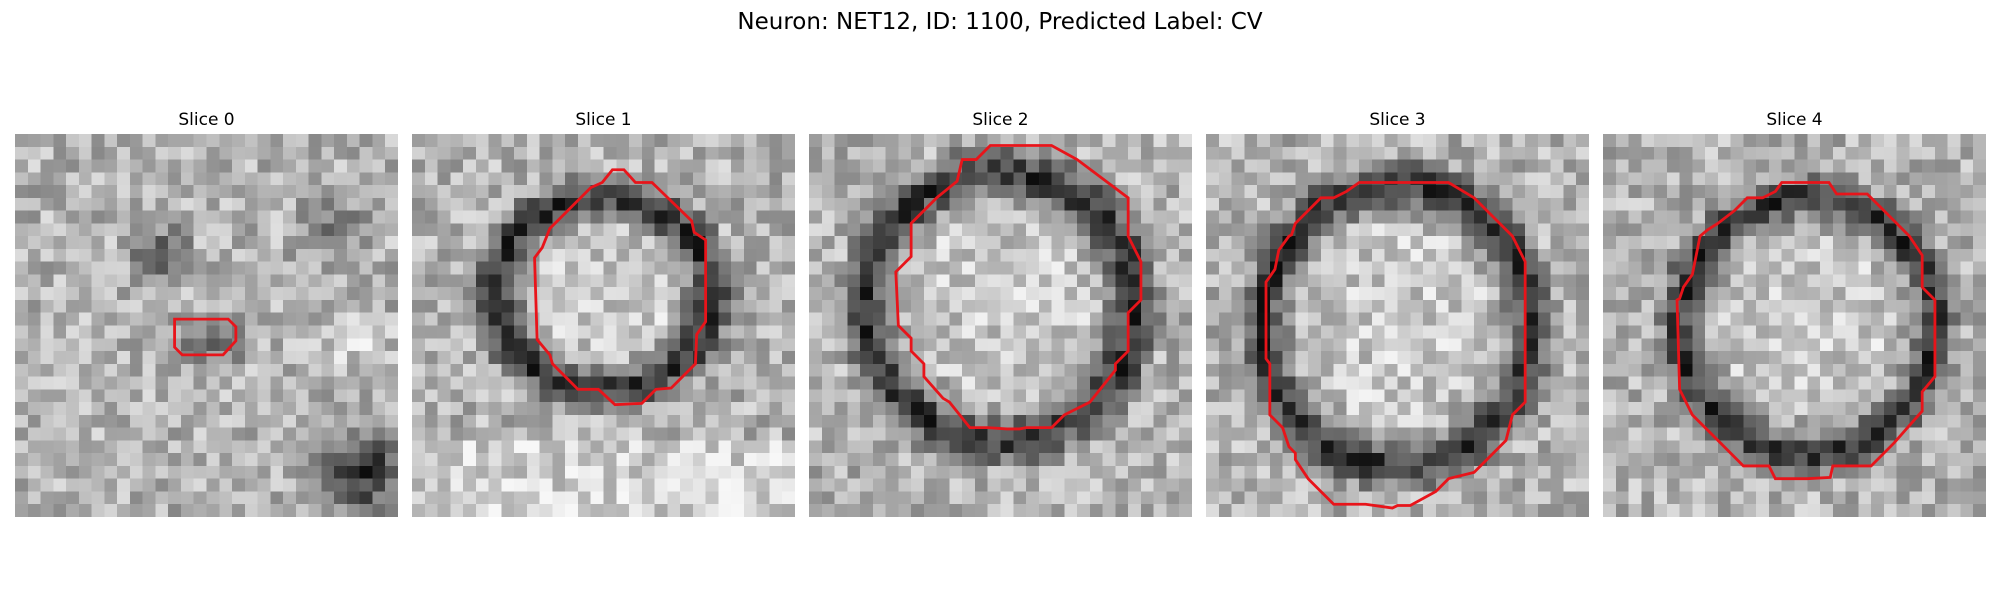 This screenshot has width=2000, height=600. What do you see at coordinates (1000, 325) in the screenshot?
I see `pixel-grid` at bounding box center [1000, 325].